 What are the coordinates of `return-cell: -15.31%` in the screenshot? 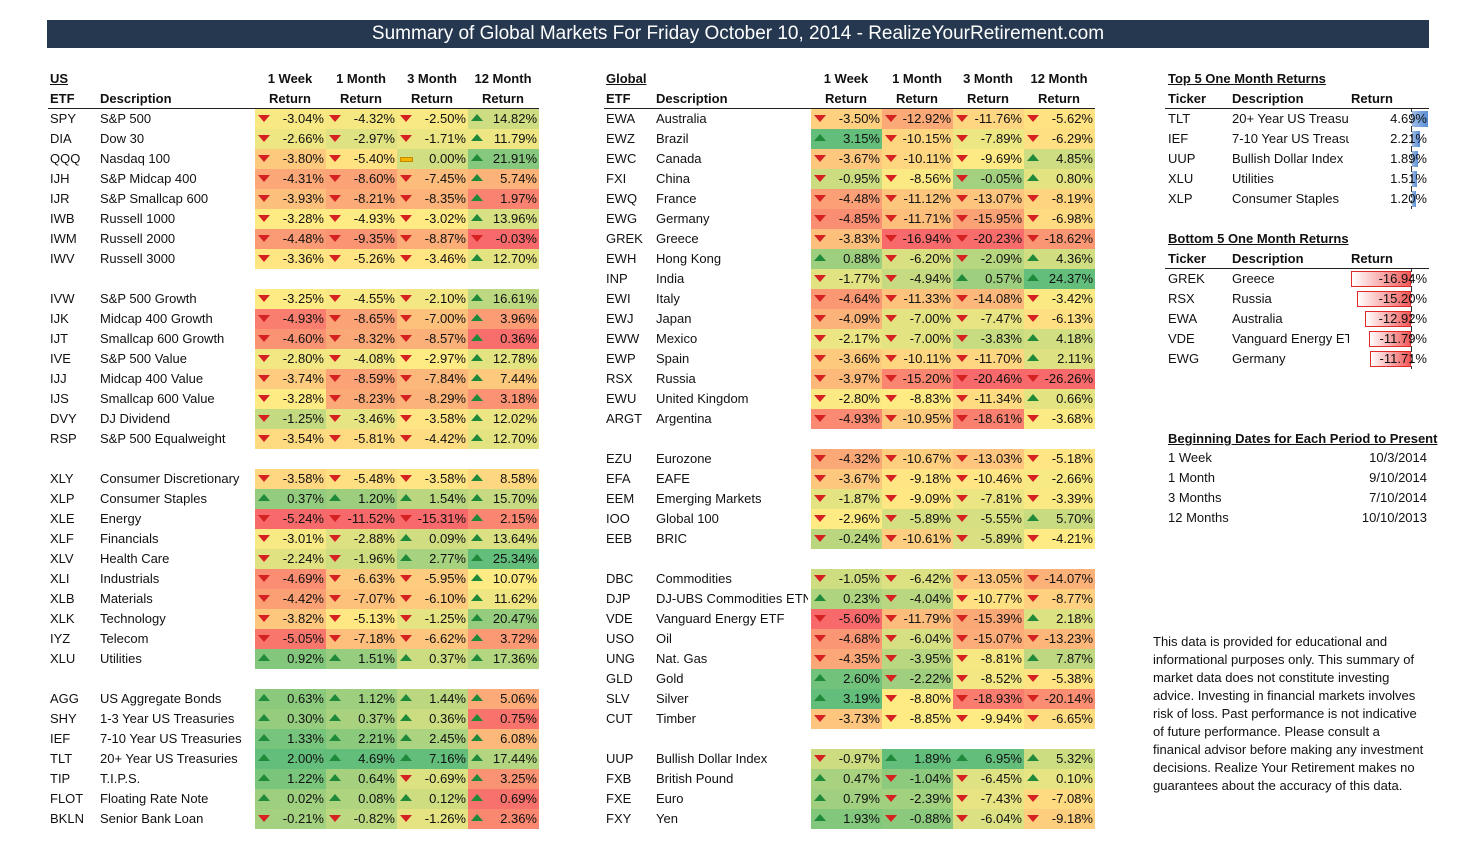 It's located at (432, 519).